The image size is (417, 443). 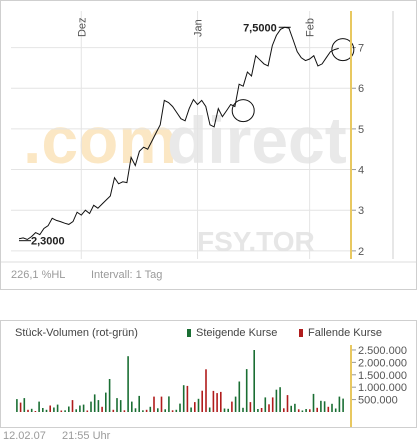 I want to click on low-label: 2,3000, so click(x=48, y=242).